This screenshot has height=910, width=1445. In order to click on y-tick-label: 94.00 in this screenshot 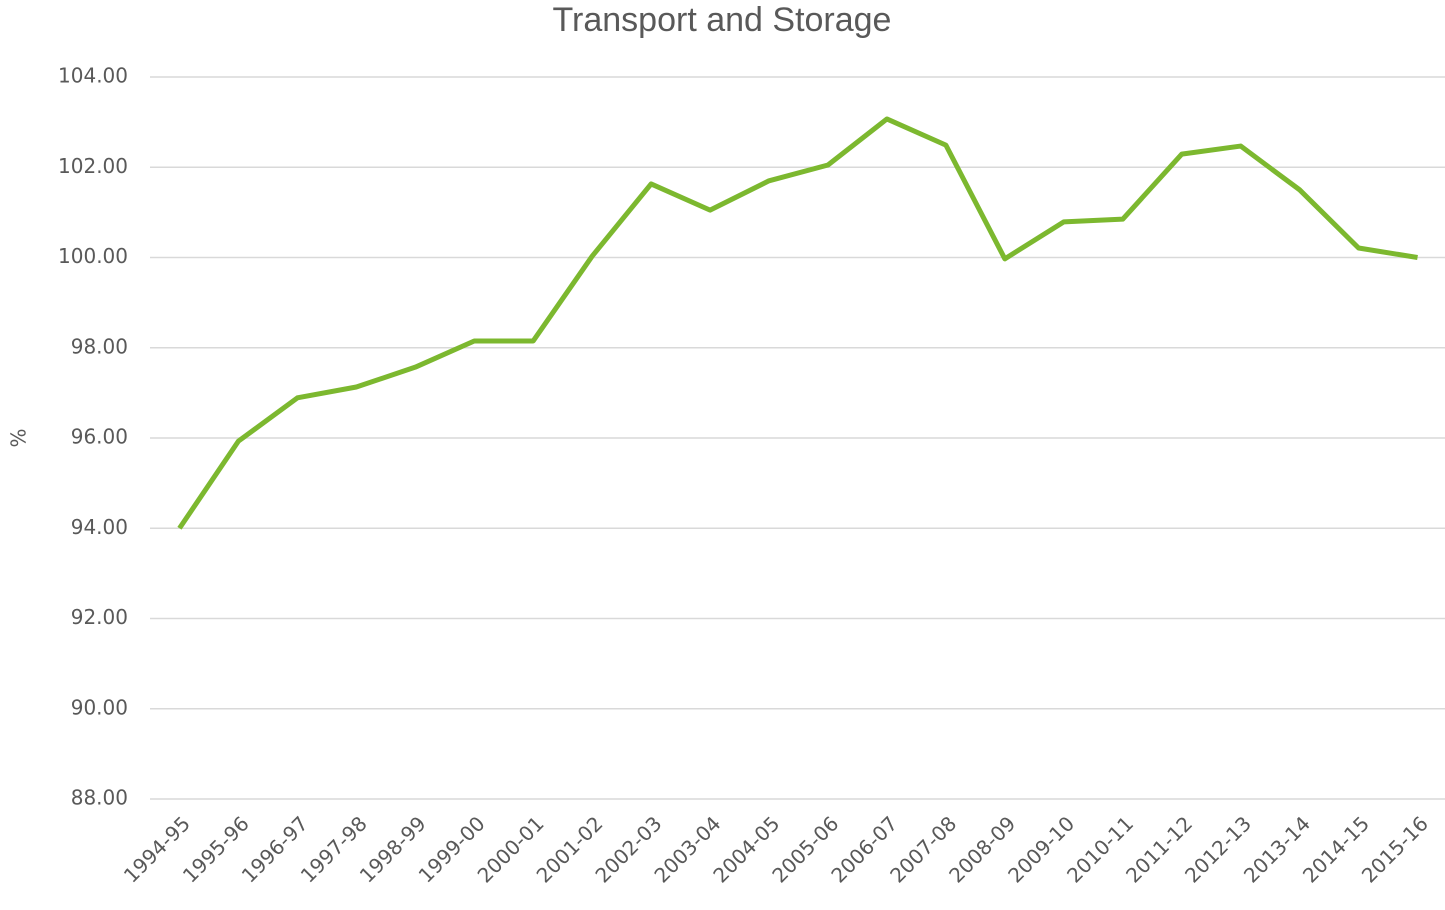, I will do `click(99, 527)`.